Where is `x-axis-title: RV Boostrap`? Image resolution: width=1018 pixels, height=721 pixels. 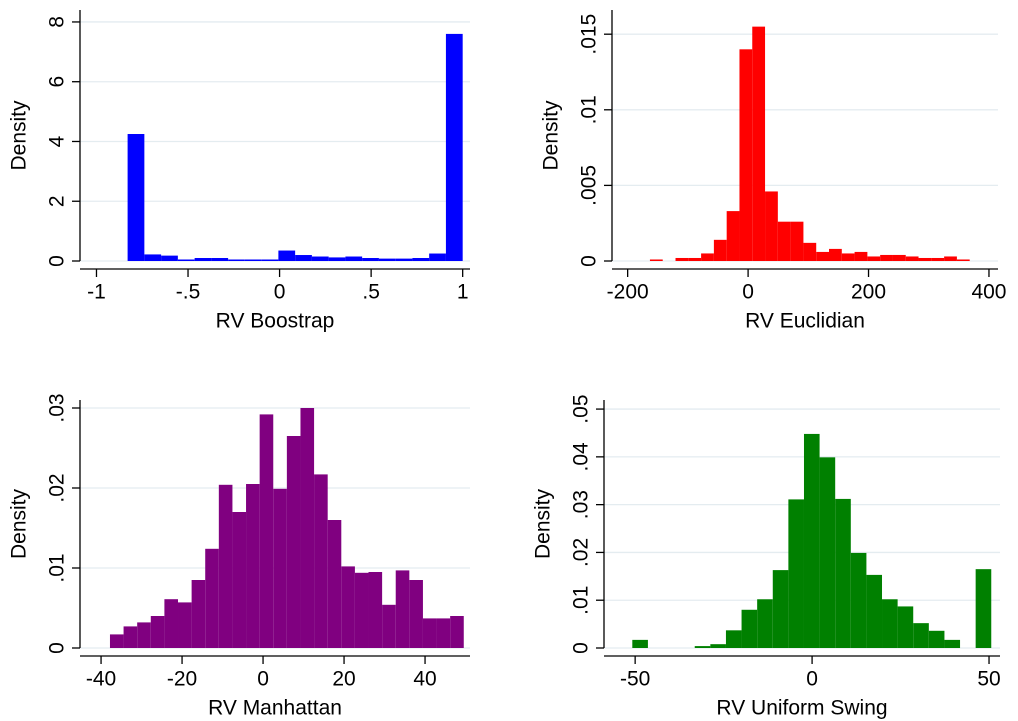
x-axis-title: RV Boostrap is located at coordinates (275, 321).